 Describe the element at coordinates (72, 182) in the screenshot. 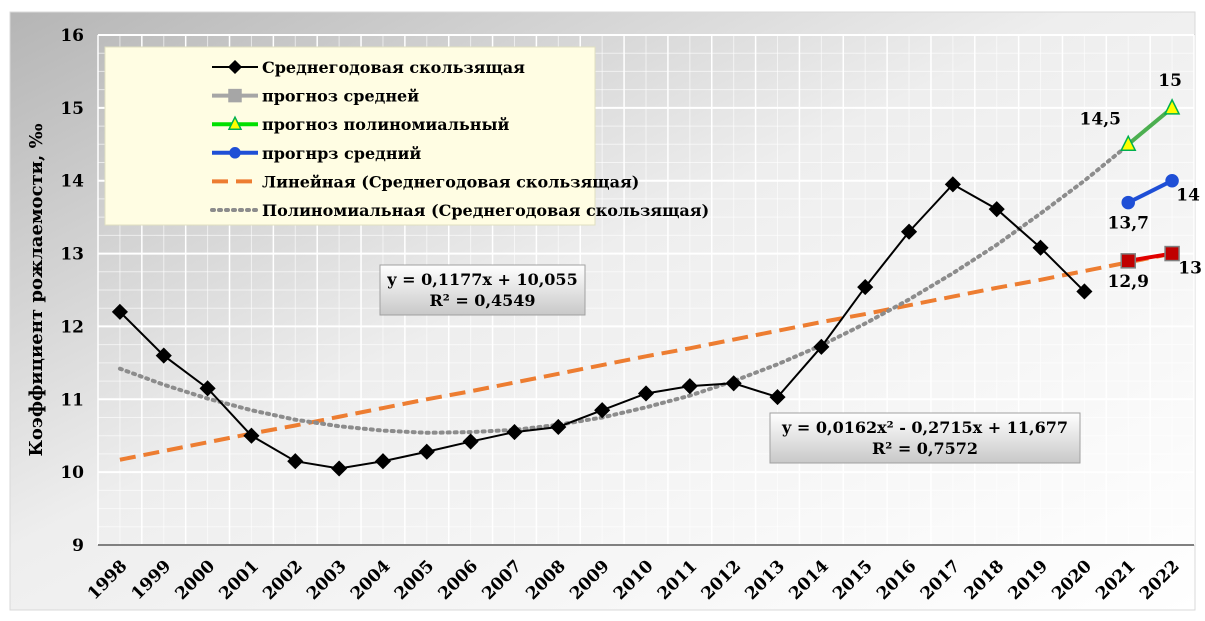

I see `y-tick-label: 14` at that location.